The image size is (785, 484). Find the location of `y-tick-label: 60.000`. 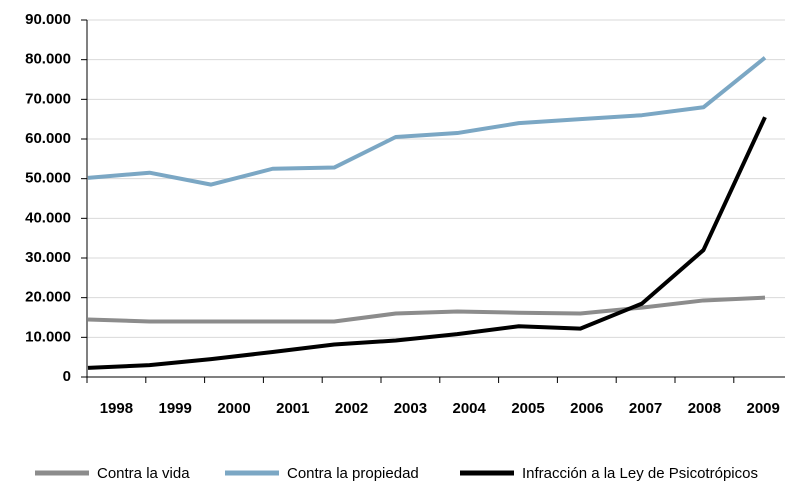

y-tick-label: 60.000 is located at coordinates (48, 138).